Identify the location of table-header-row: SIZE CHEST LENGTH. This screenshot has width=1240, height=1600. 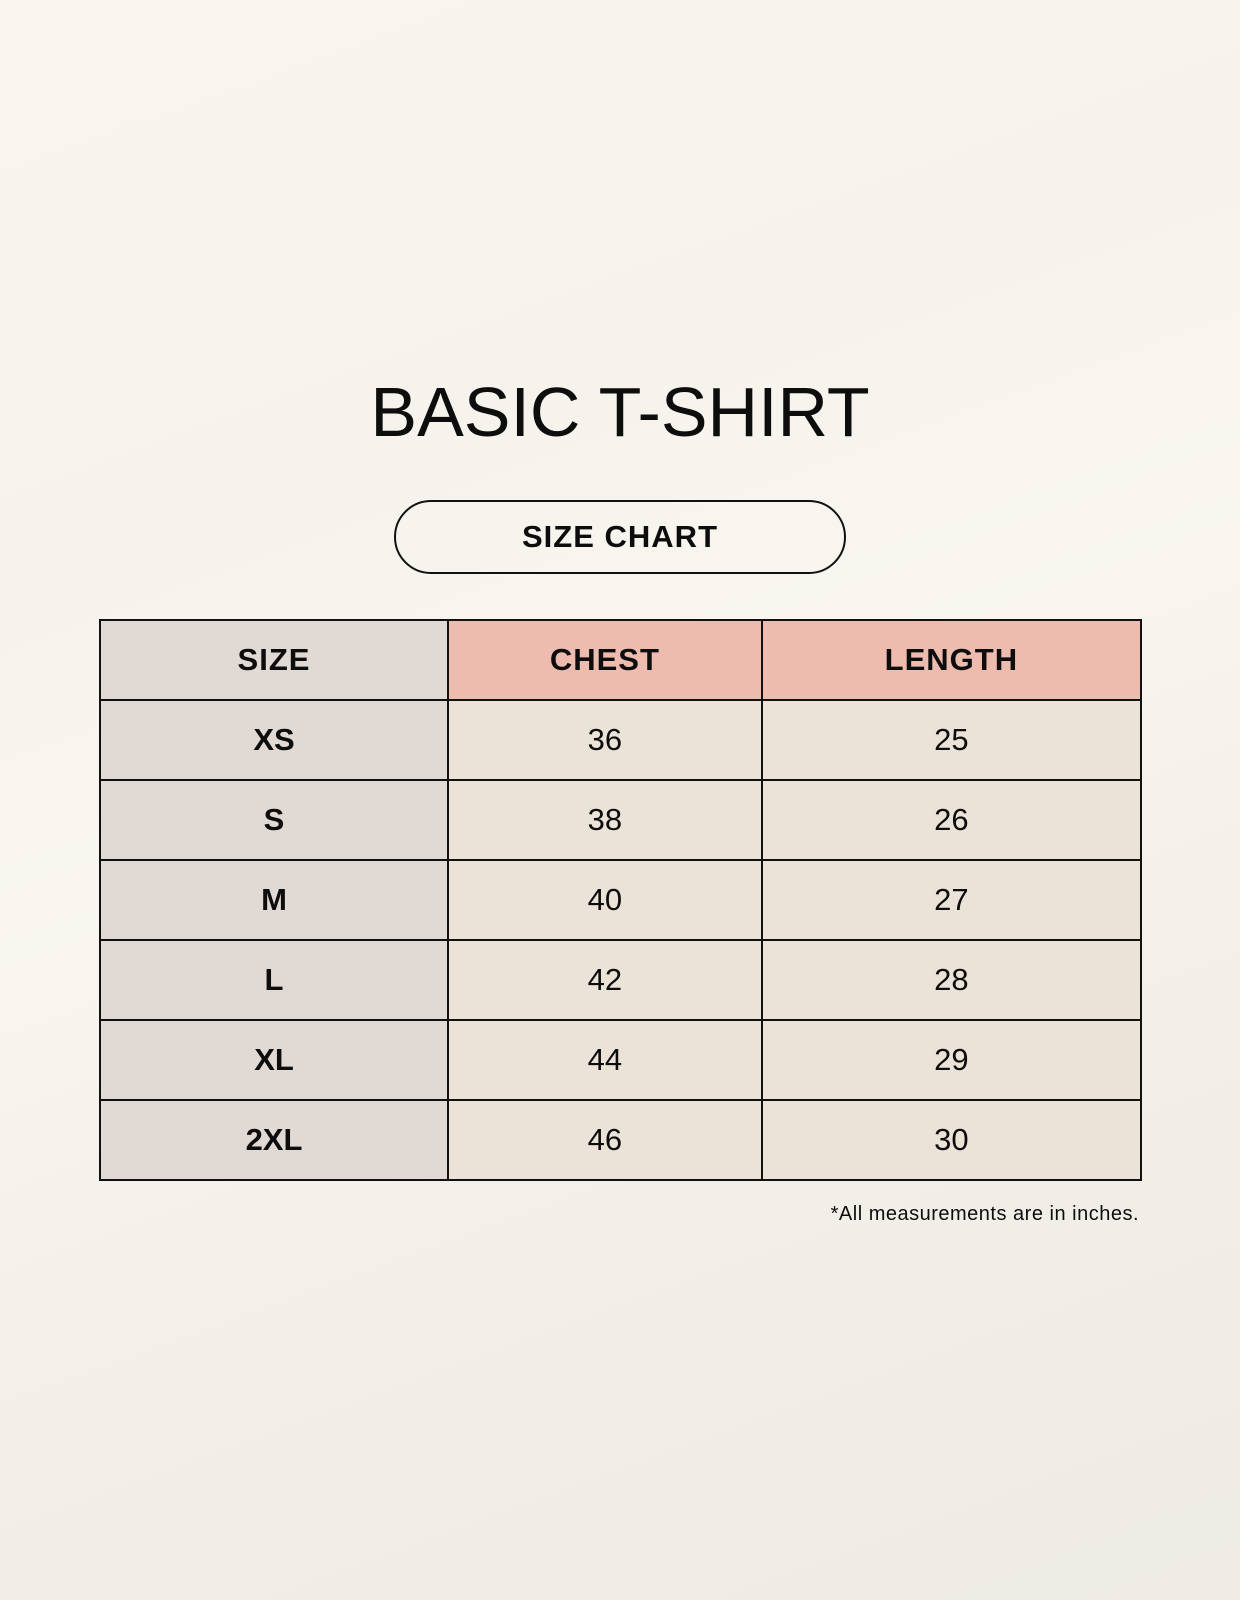
(621, 660).